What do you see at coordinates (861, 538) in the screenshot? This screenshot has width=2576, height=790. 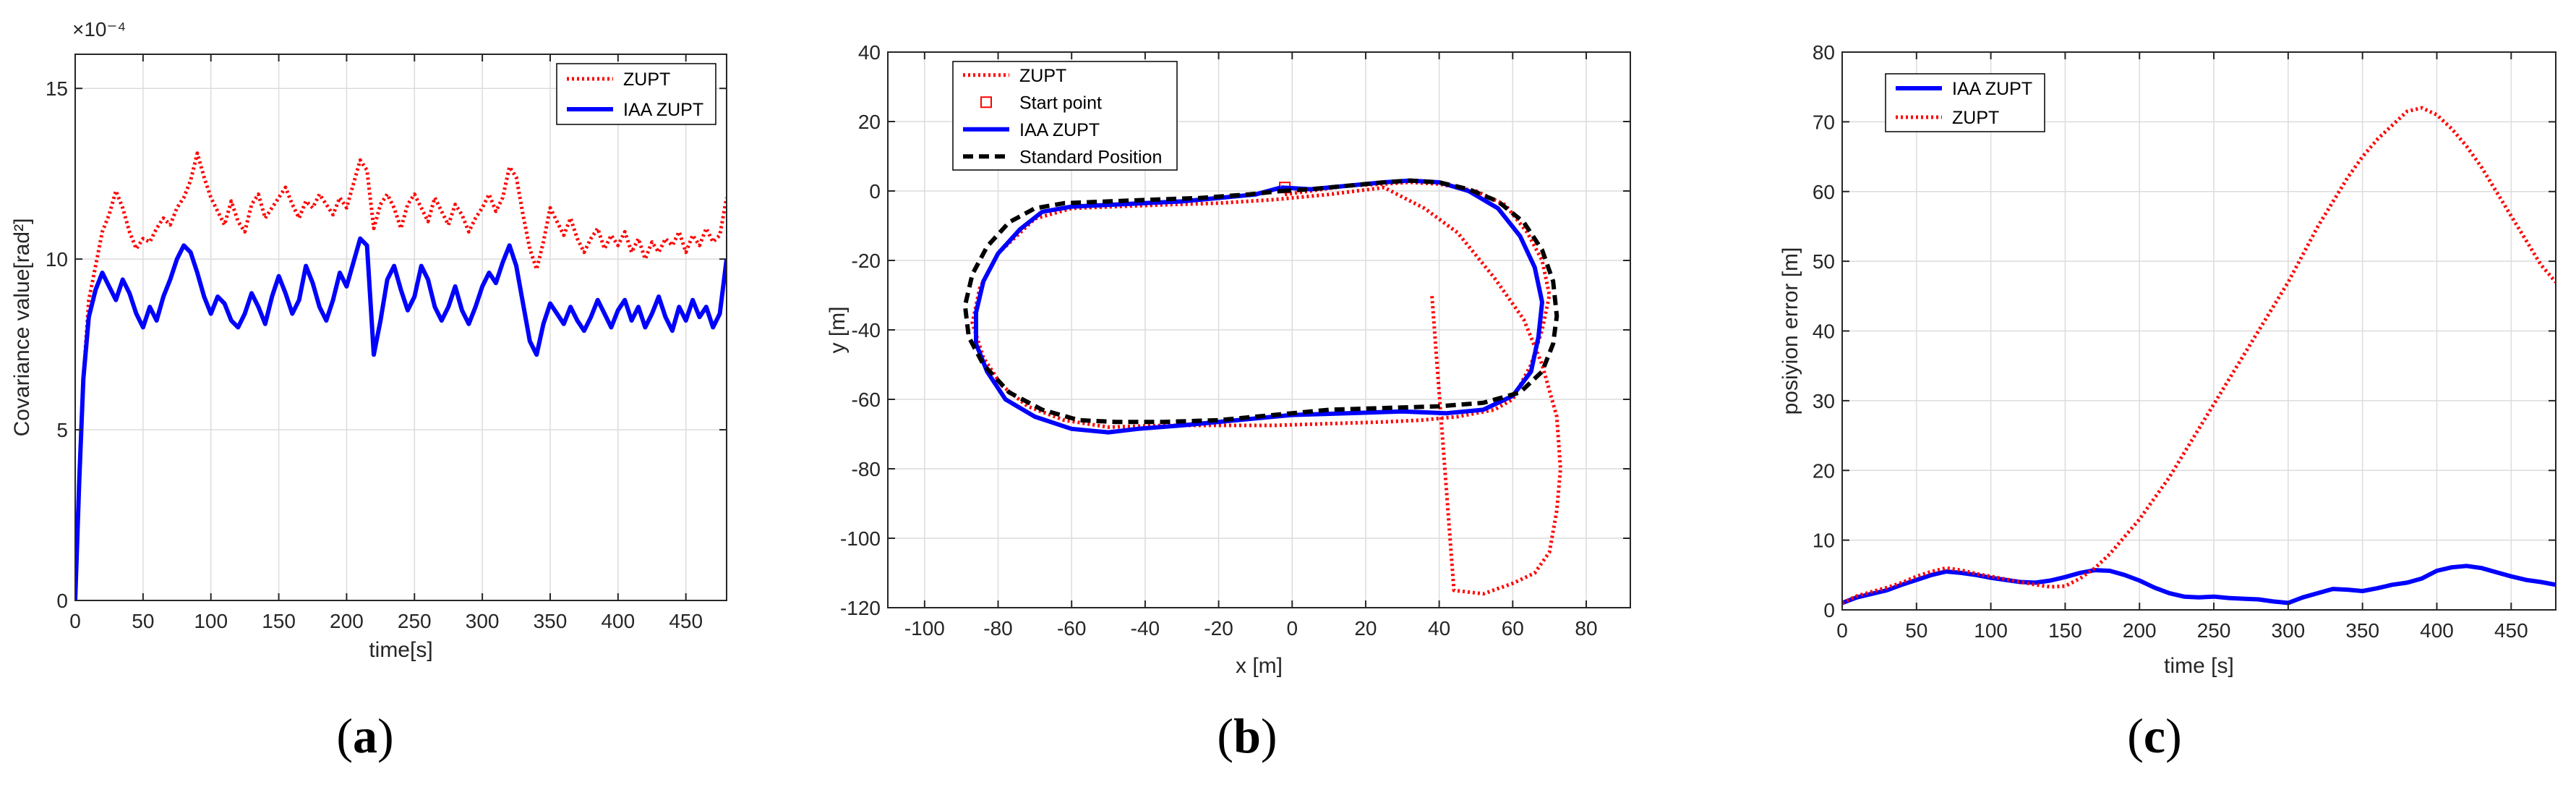 I see `y-tick-label: -100` at bounding box center [861, 538].